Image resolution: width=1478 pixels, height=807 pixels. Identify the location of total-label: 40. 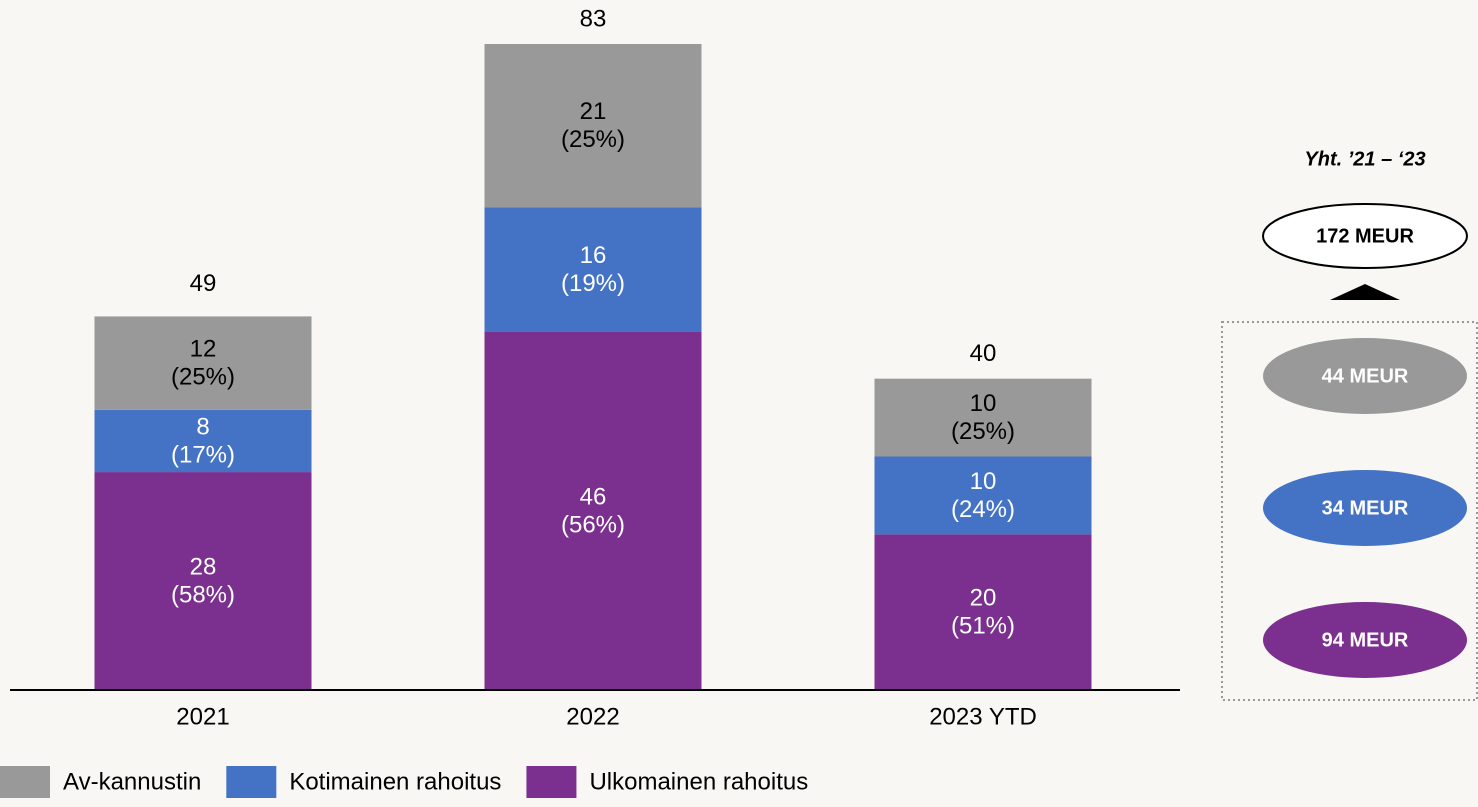
(983, 353).